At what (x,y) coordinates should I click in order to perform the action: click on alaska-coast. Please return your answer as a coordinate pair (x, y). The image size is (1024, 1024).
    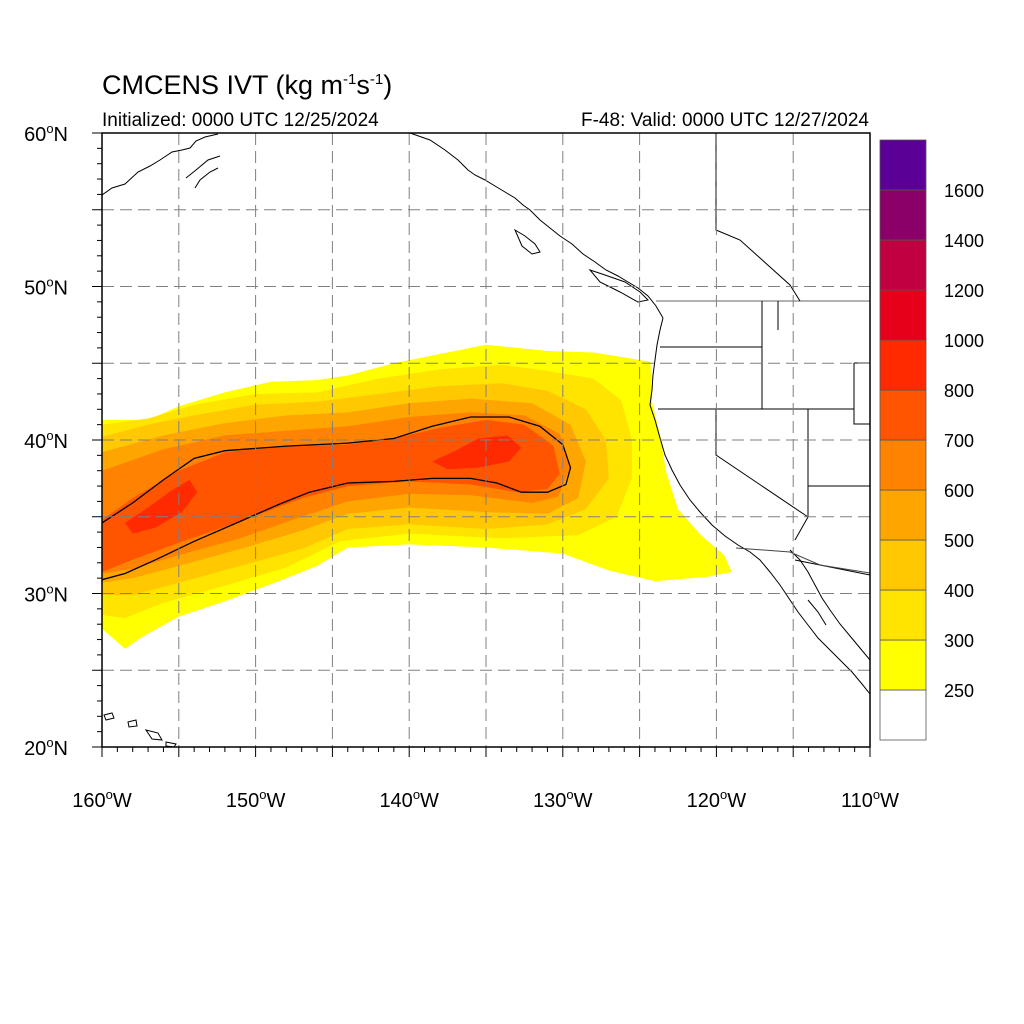
    Looking at the image, I should click on (161, 164).